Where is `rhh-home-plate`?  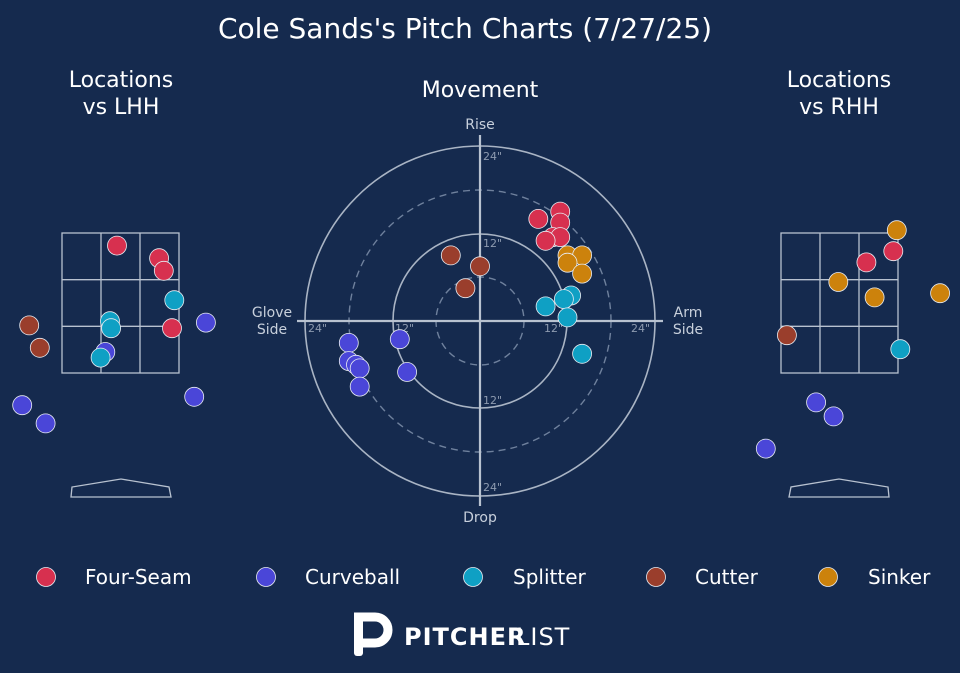 rhh-home-plate is located at coordinates (839, 488).